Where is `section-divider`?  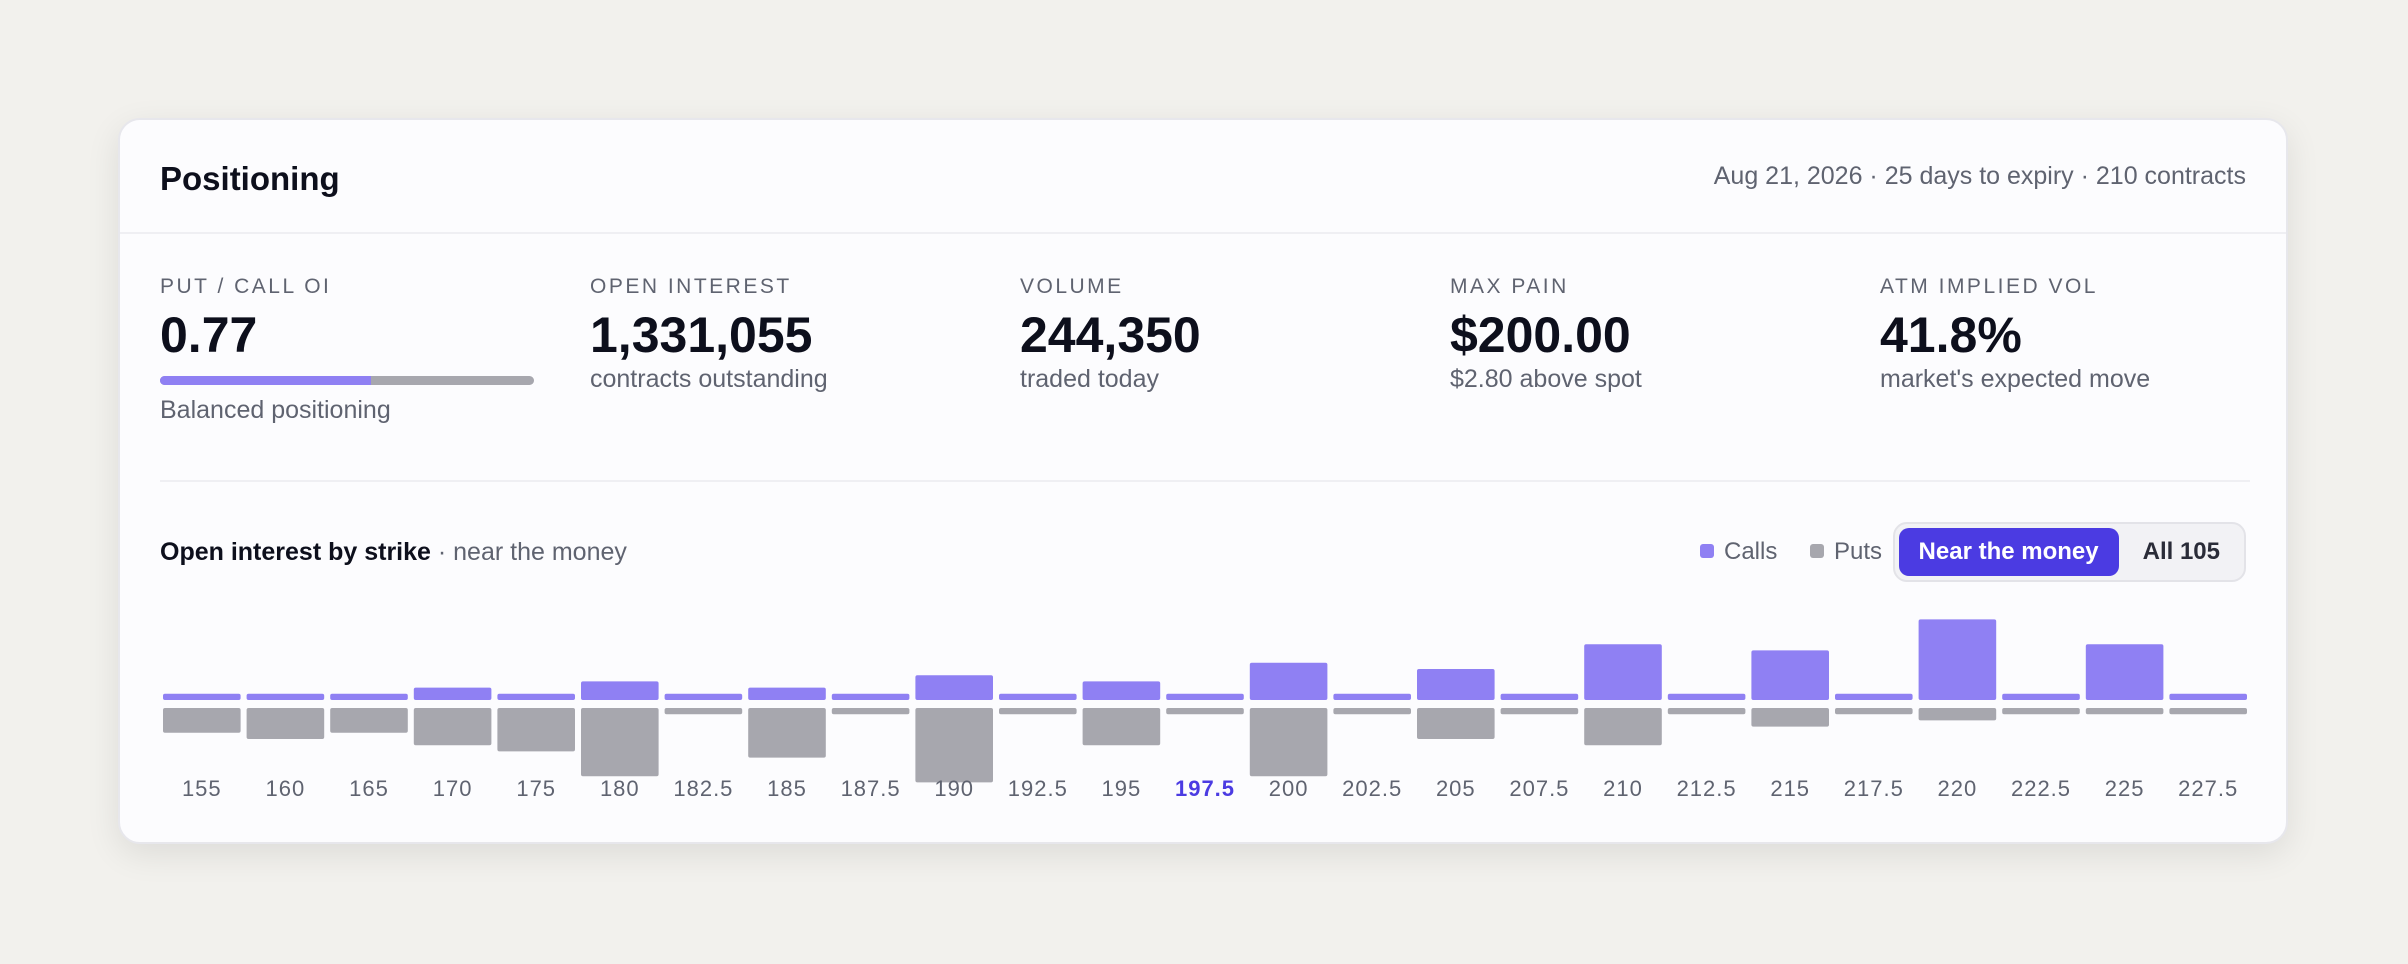
section-divider is located at coordinates (1205, 481).